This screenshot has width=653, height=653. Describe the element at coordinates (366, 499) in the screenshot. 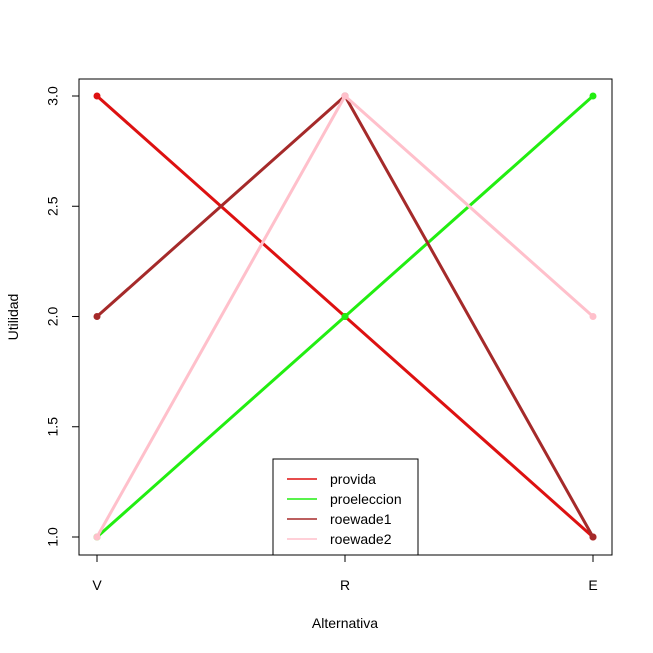

I see `legend-label-proeleccion: proeleccion` at that location.